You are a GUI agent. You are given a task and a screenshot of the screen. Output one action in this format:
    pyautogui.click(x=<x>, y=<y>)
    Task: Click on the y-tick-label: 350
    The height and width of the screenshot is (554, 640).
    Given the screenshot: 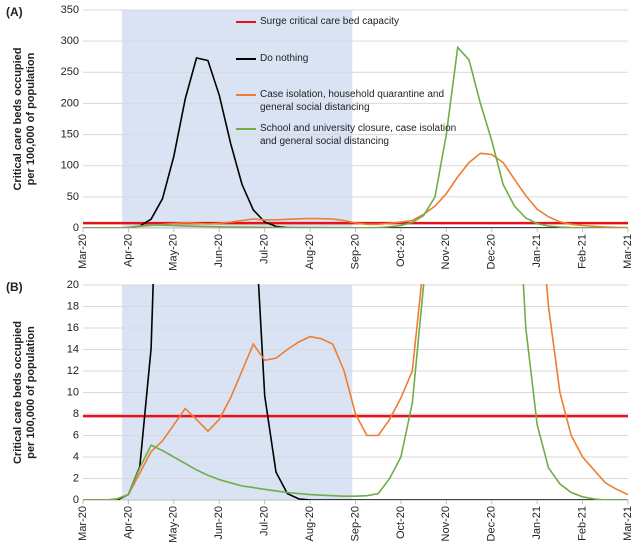 What is the action you would take?
    pyautogui.click(x=70, y=10)
    